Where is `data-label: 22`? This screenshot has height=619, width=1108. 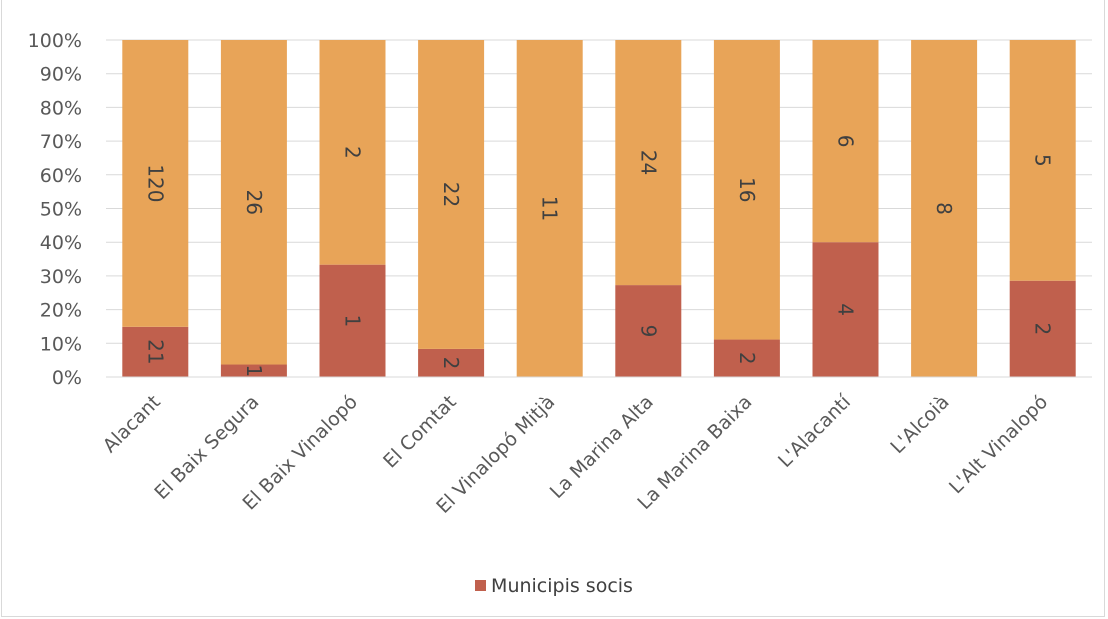
data-label: 22 is located at coordinates (451, 194).